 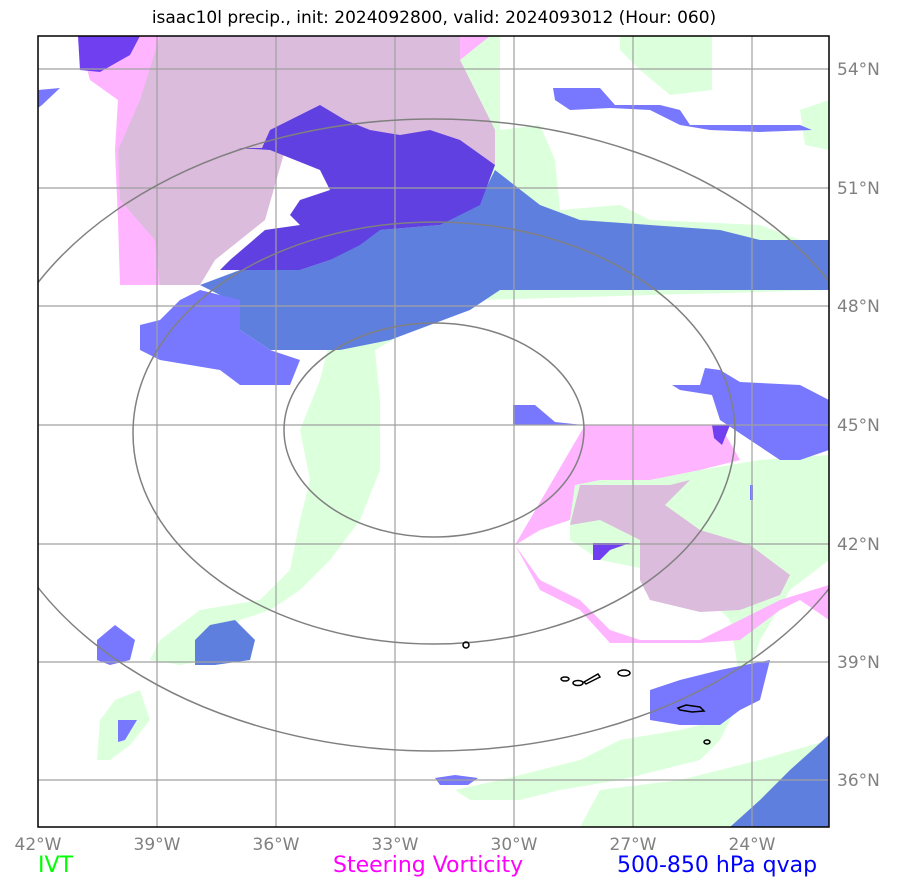 I want to click on legend-vorticity: Steering Vorticity, so click(x=428, y=865).